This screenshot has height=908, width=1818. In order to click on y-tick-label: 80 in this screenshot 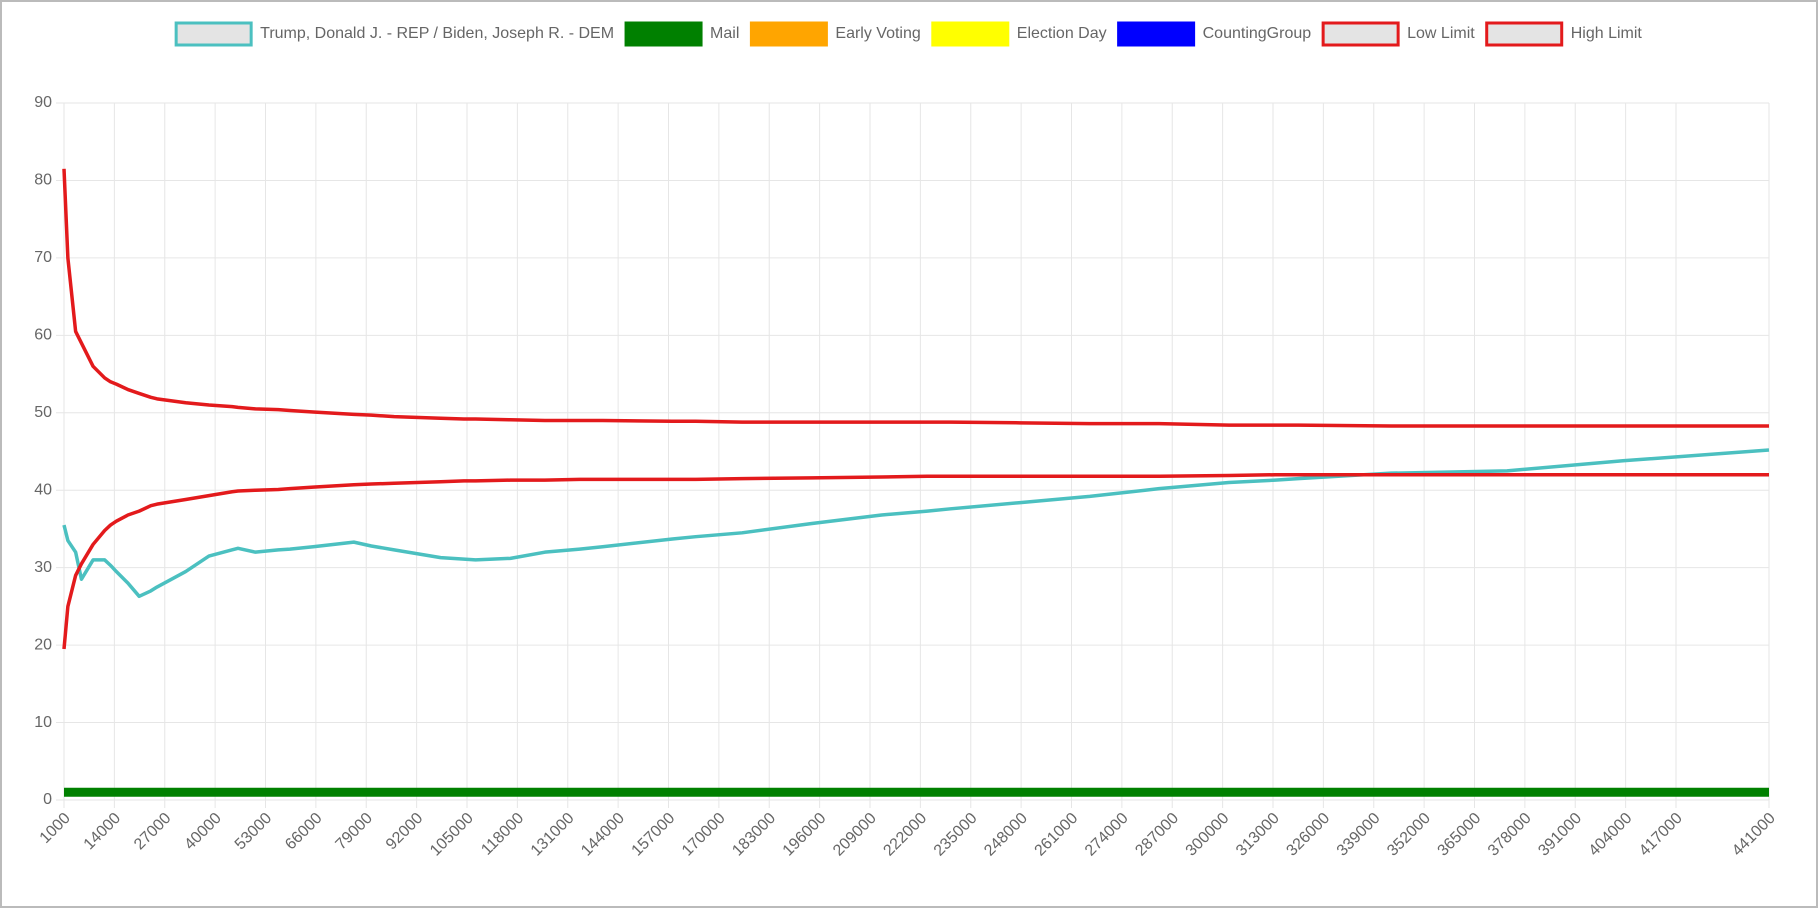, I will do `click(43, 180)`.